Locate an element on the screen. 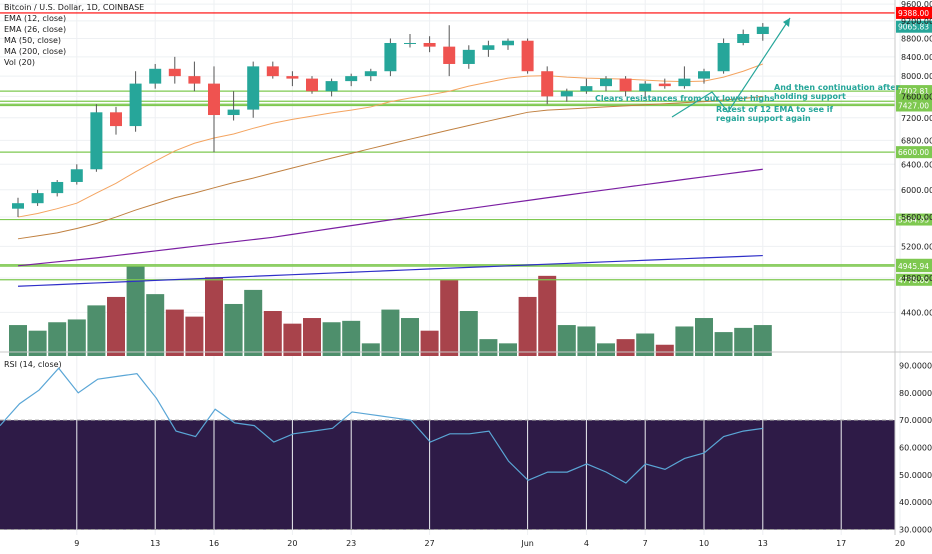 The width and height of the screenshot is (932, 554). level-label: 7427.00 is located at coordinates (913, 105).